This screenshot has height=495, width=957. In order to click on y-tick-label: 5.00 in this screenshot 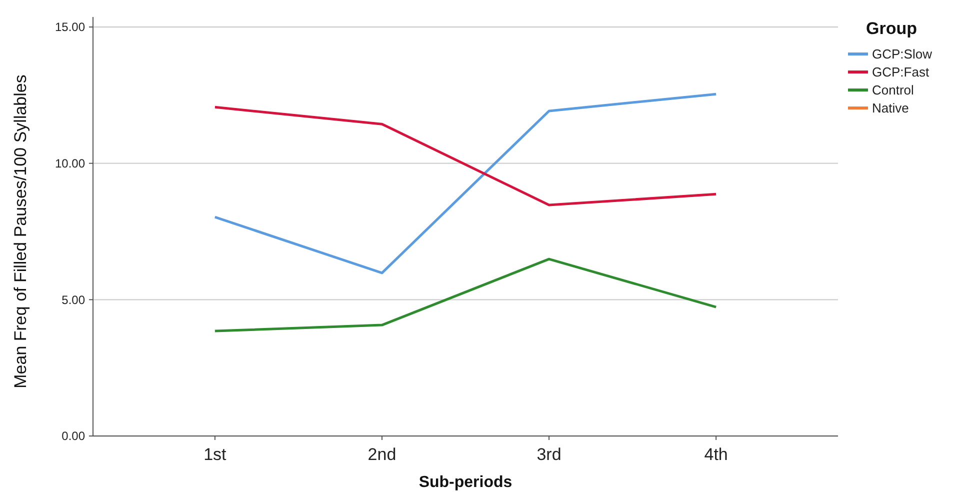, I will do `click(74, 299)`.